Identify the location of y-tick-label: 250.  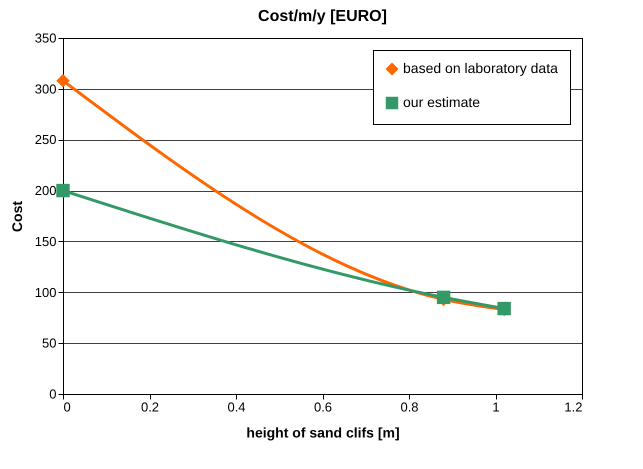
(45, 140).